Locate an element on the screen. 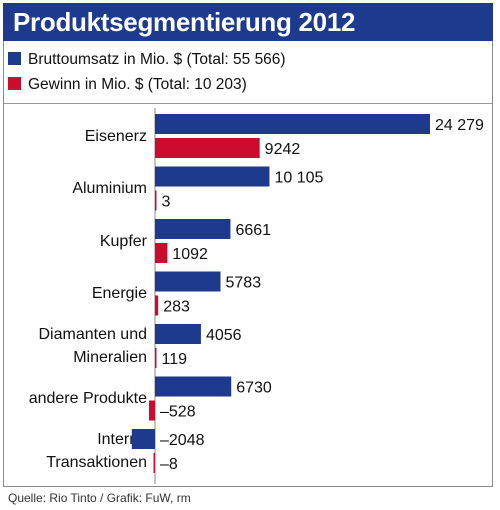 The image size is (500, 510). data-label-revenue-5: 6730 is located at coordinates (254, 388).